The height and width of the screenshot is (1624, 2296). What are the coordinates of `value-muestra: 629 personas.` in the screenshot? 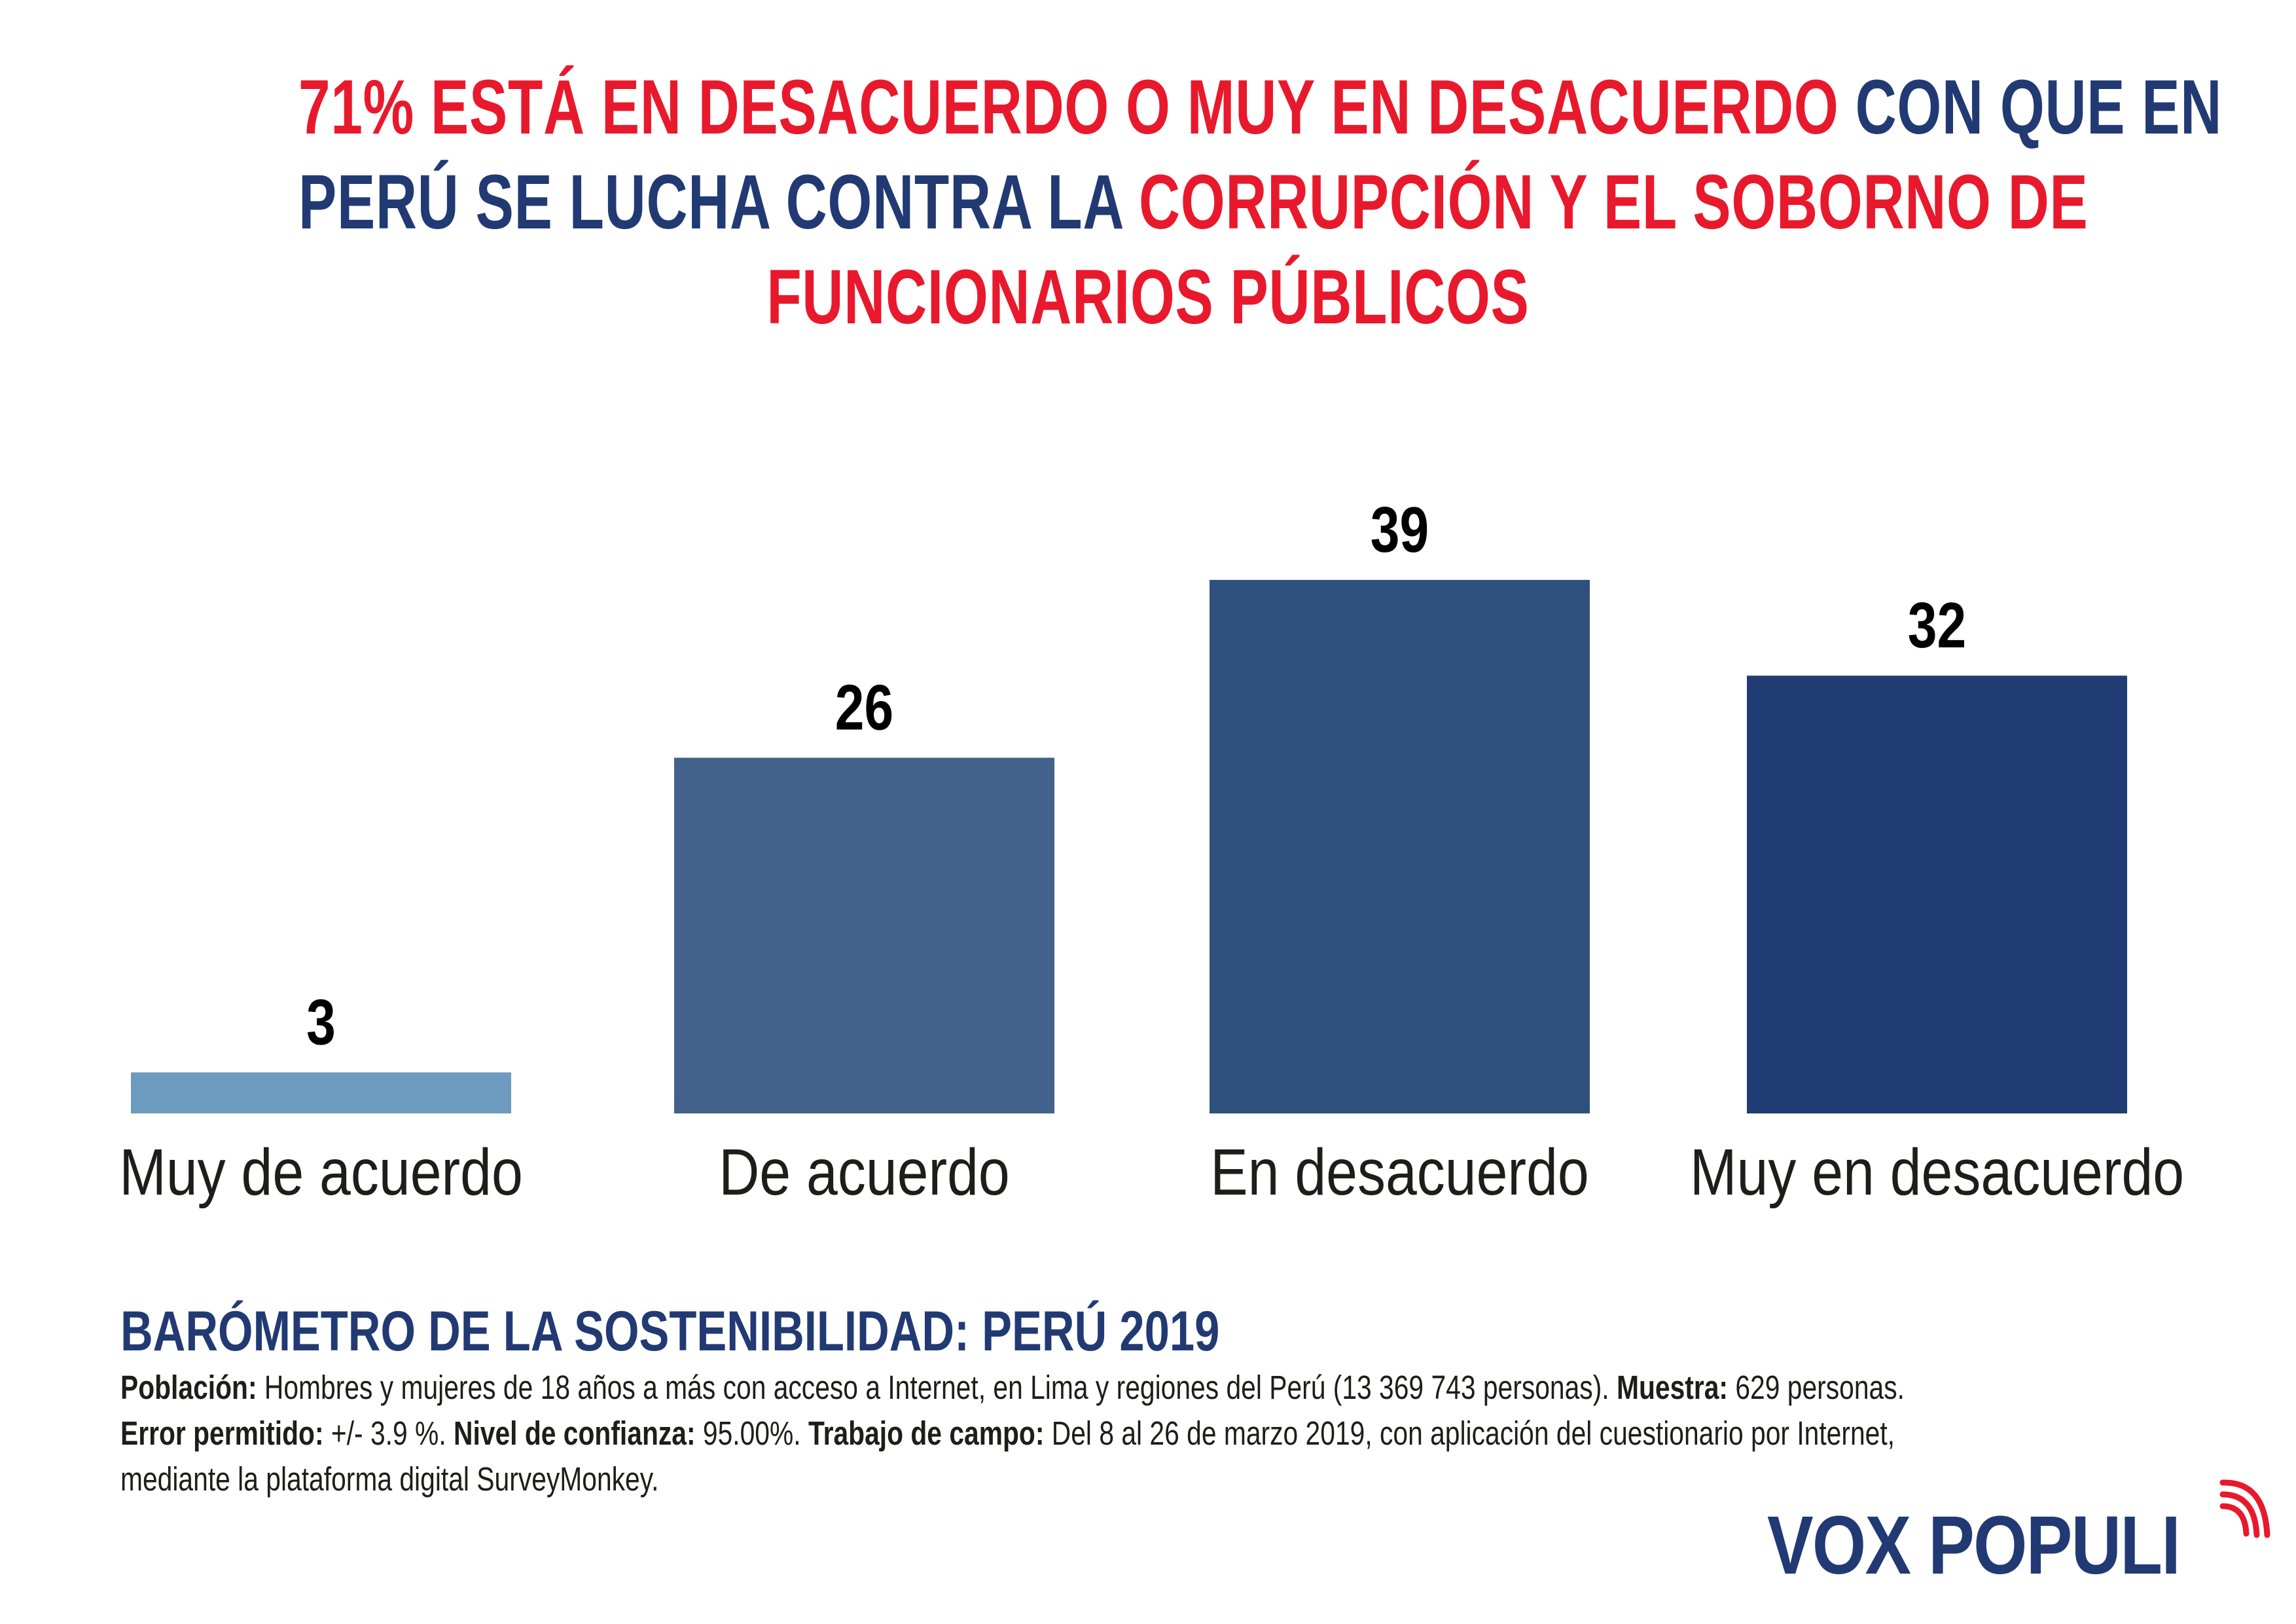 It's located at (1816, 1387).